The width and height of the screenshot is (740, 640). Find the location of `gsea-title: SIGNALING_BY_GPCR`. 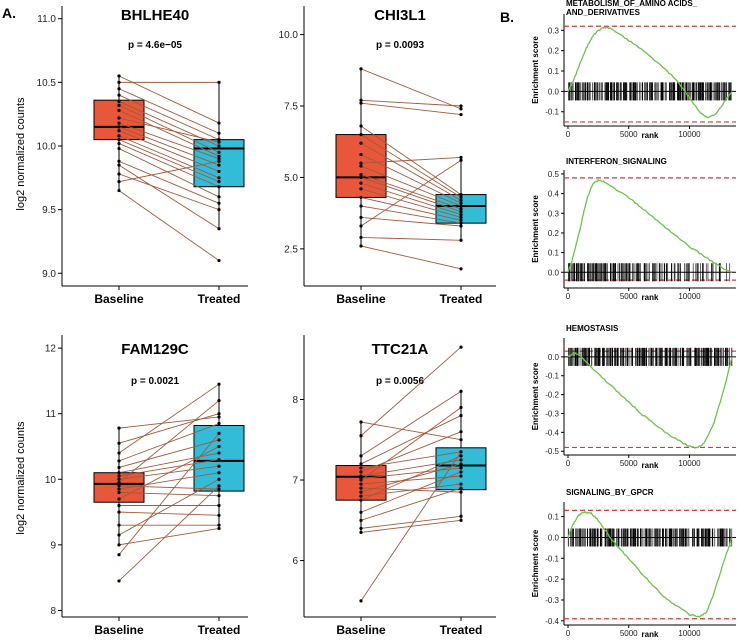

gsea-title: SIGNALING_BY_GPCR is located at coordinates (610, 492).